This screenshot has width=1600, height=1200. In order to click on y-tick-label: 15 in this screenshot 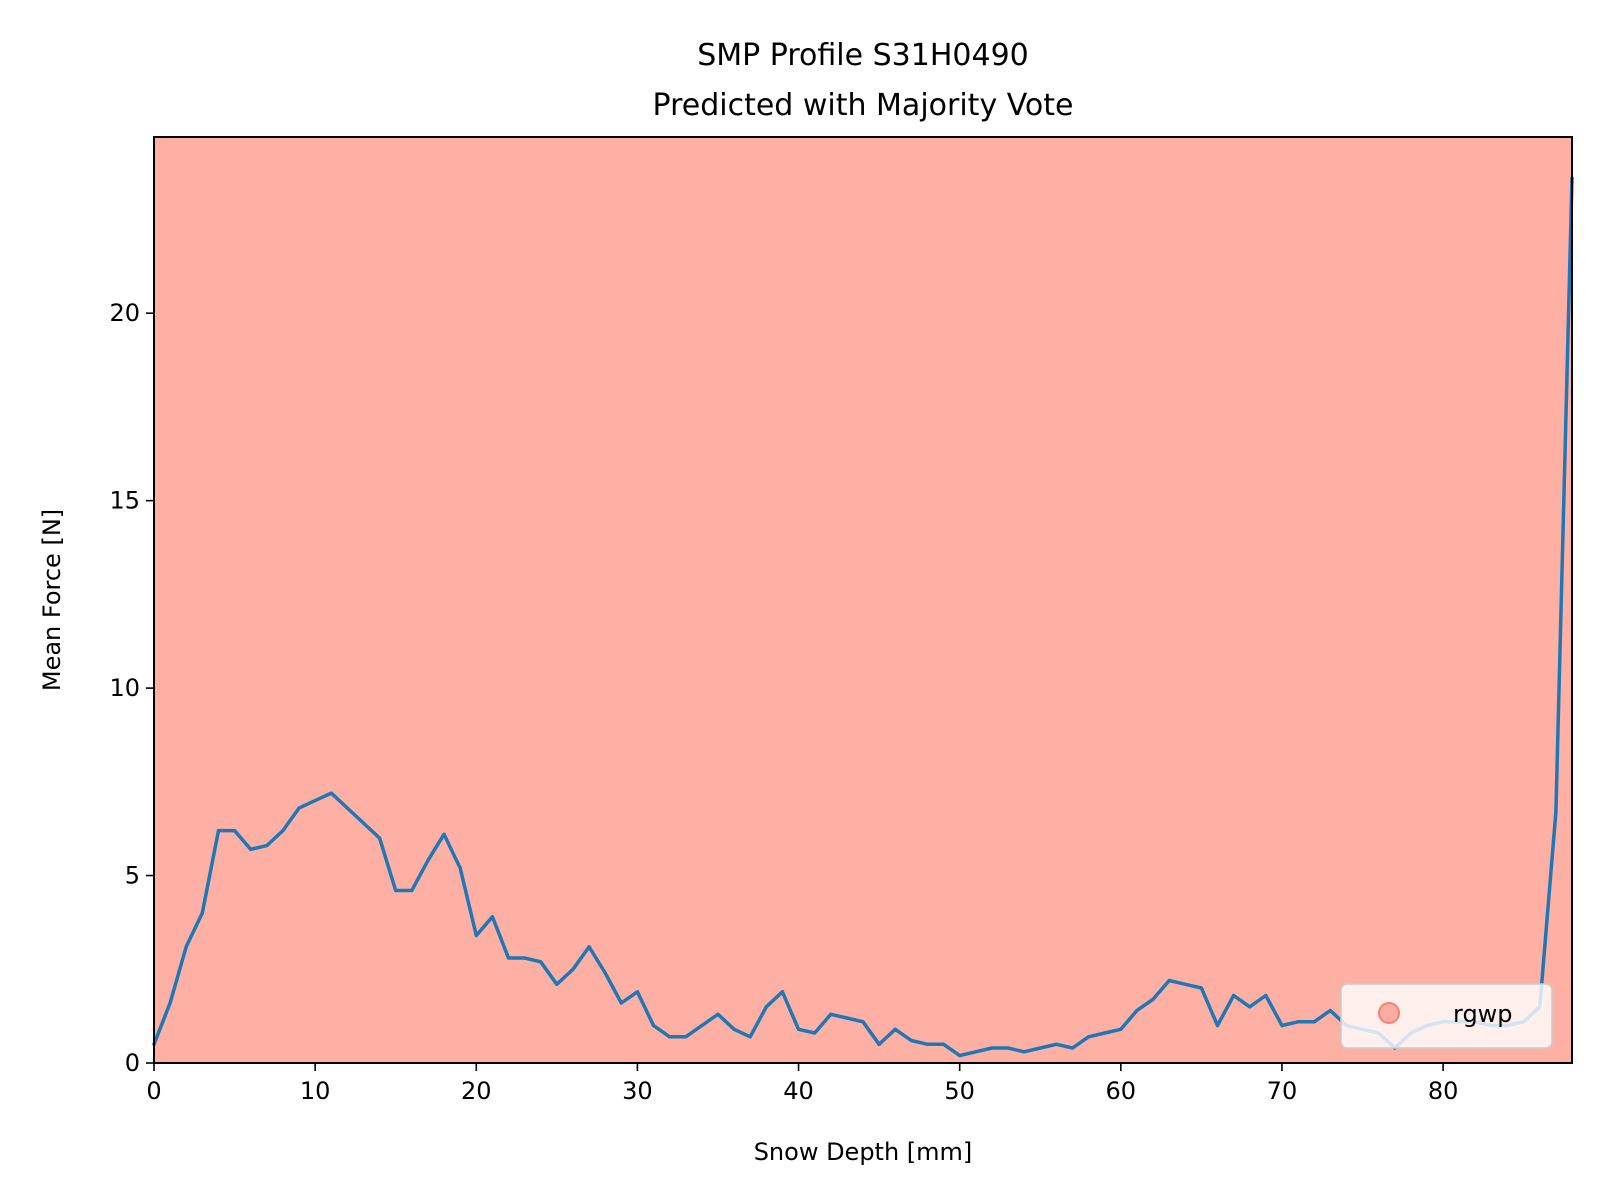, I will do `click(124, 501)`.